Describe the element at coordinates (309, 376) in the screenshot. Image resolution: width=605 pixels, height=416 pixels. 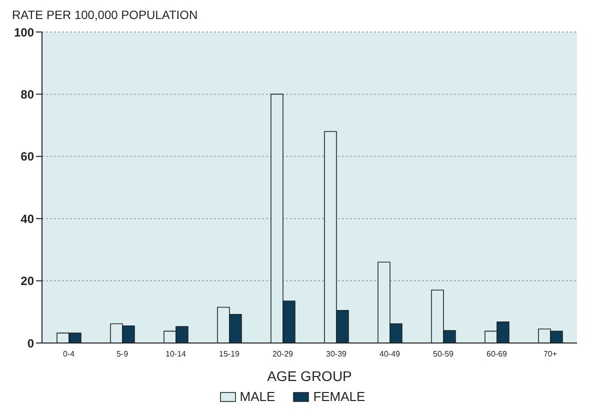
I see `x-axis-title: AGE GROUP` at that location.